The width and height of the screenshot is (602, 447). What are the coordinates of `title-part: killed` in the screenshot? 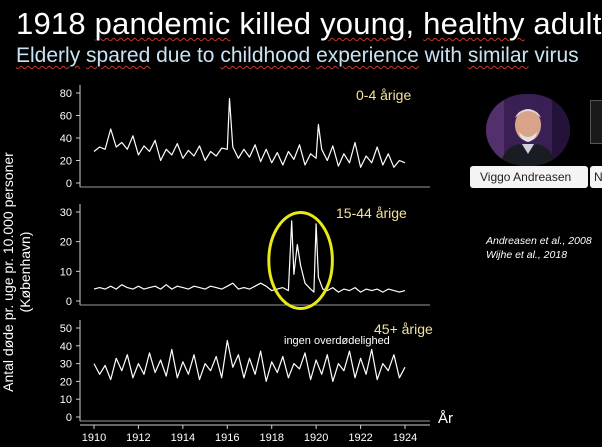 It's located at (275, 23).